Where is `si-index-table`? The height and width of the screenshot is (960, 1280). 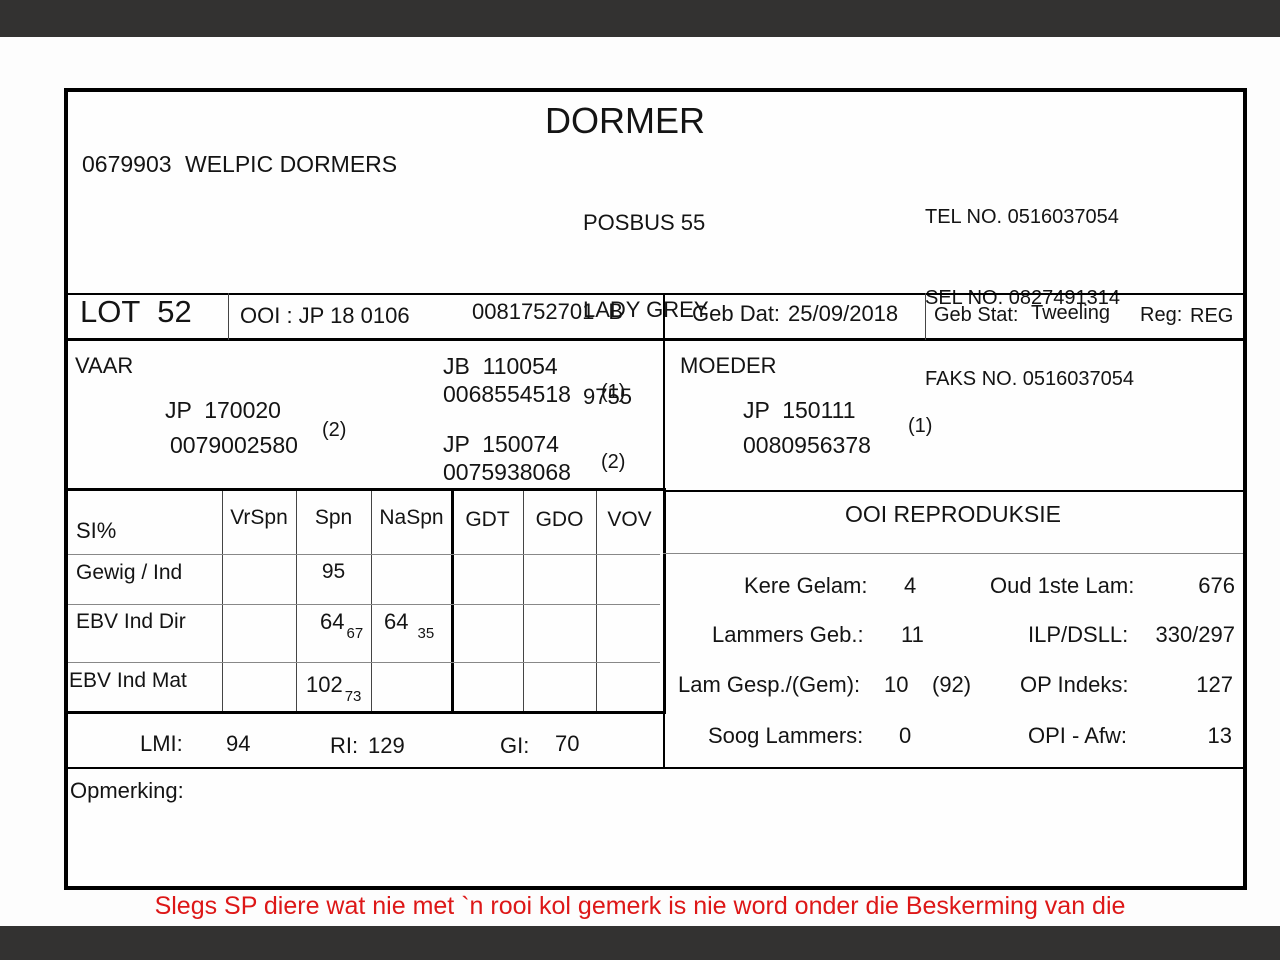 si-index-table is located at coordinates (367, 601).